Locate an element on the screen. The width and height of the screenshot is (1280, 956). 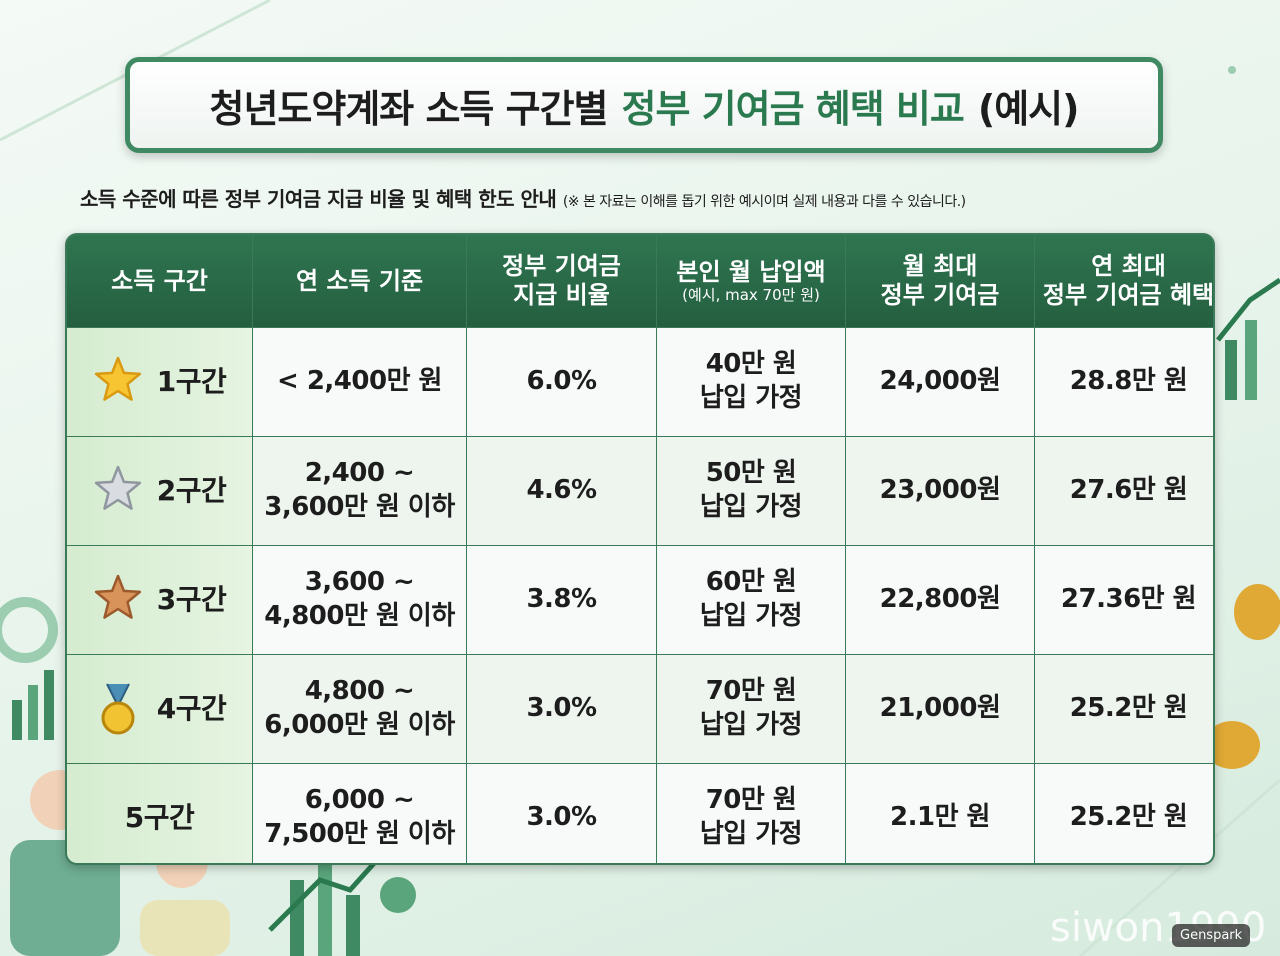
cell-text: < 2,400만 원 is located at coordinates (359, 381).